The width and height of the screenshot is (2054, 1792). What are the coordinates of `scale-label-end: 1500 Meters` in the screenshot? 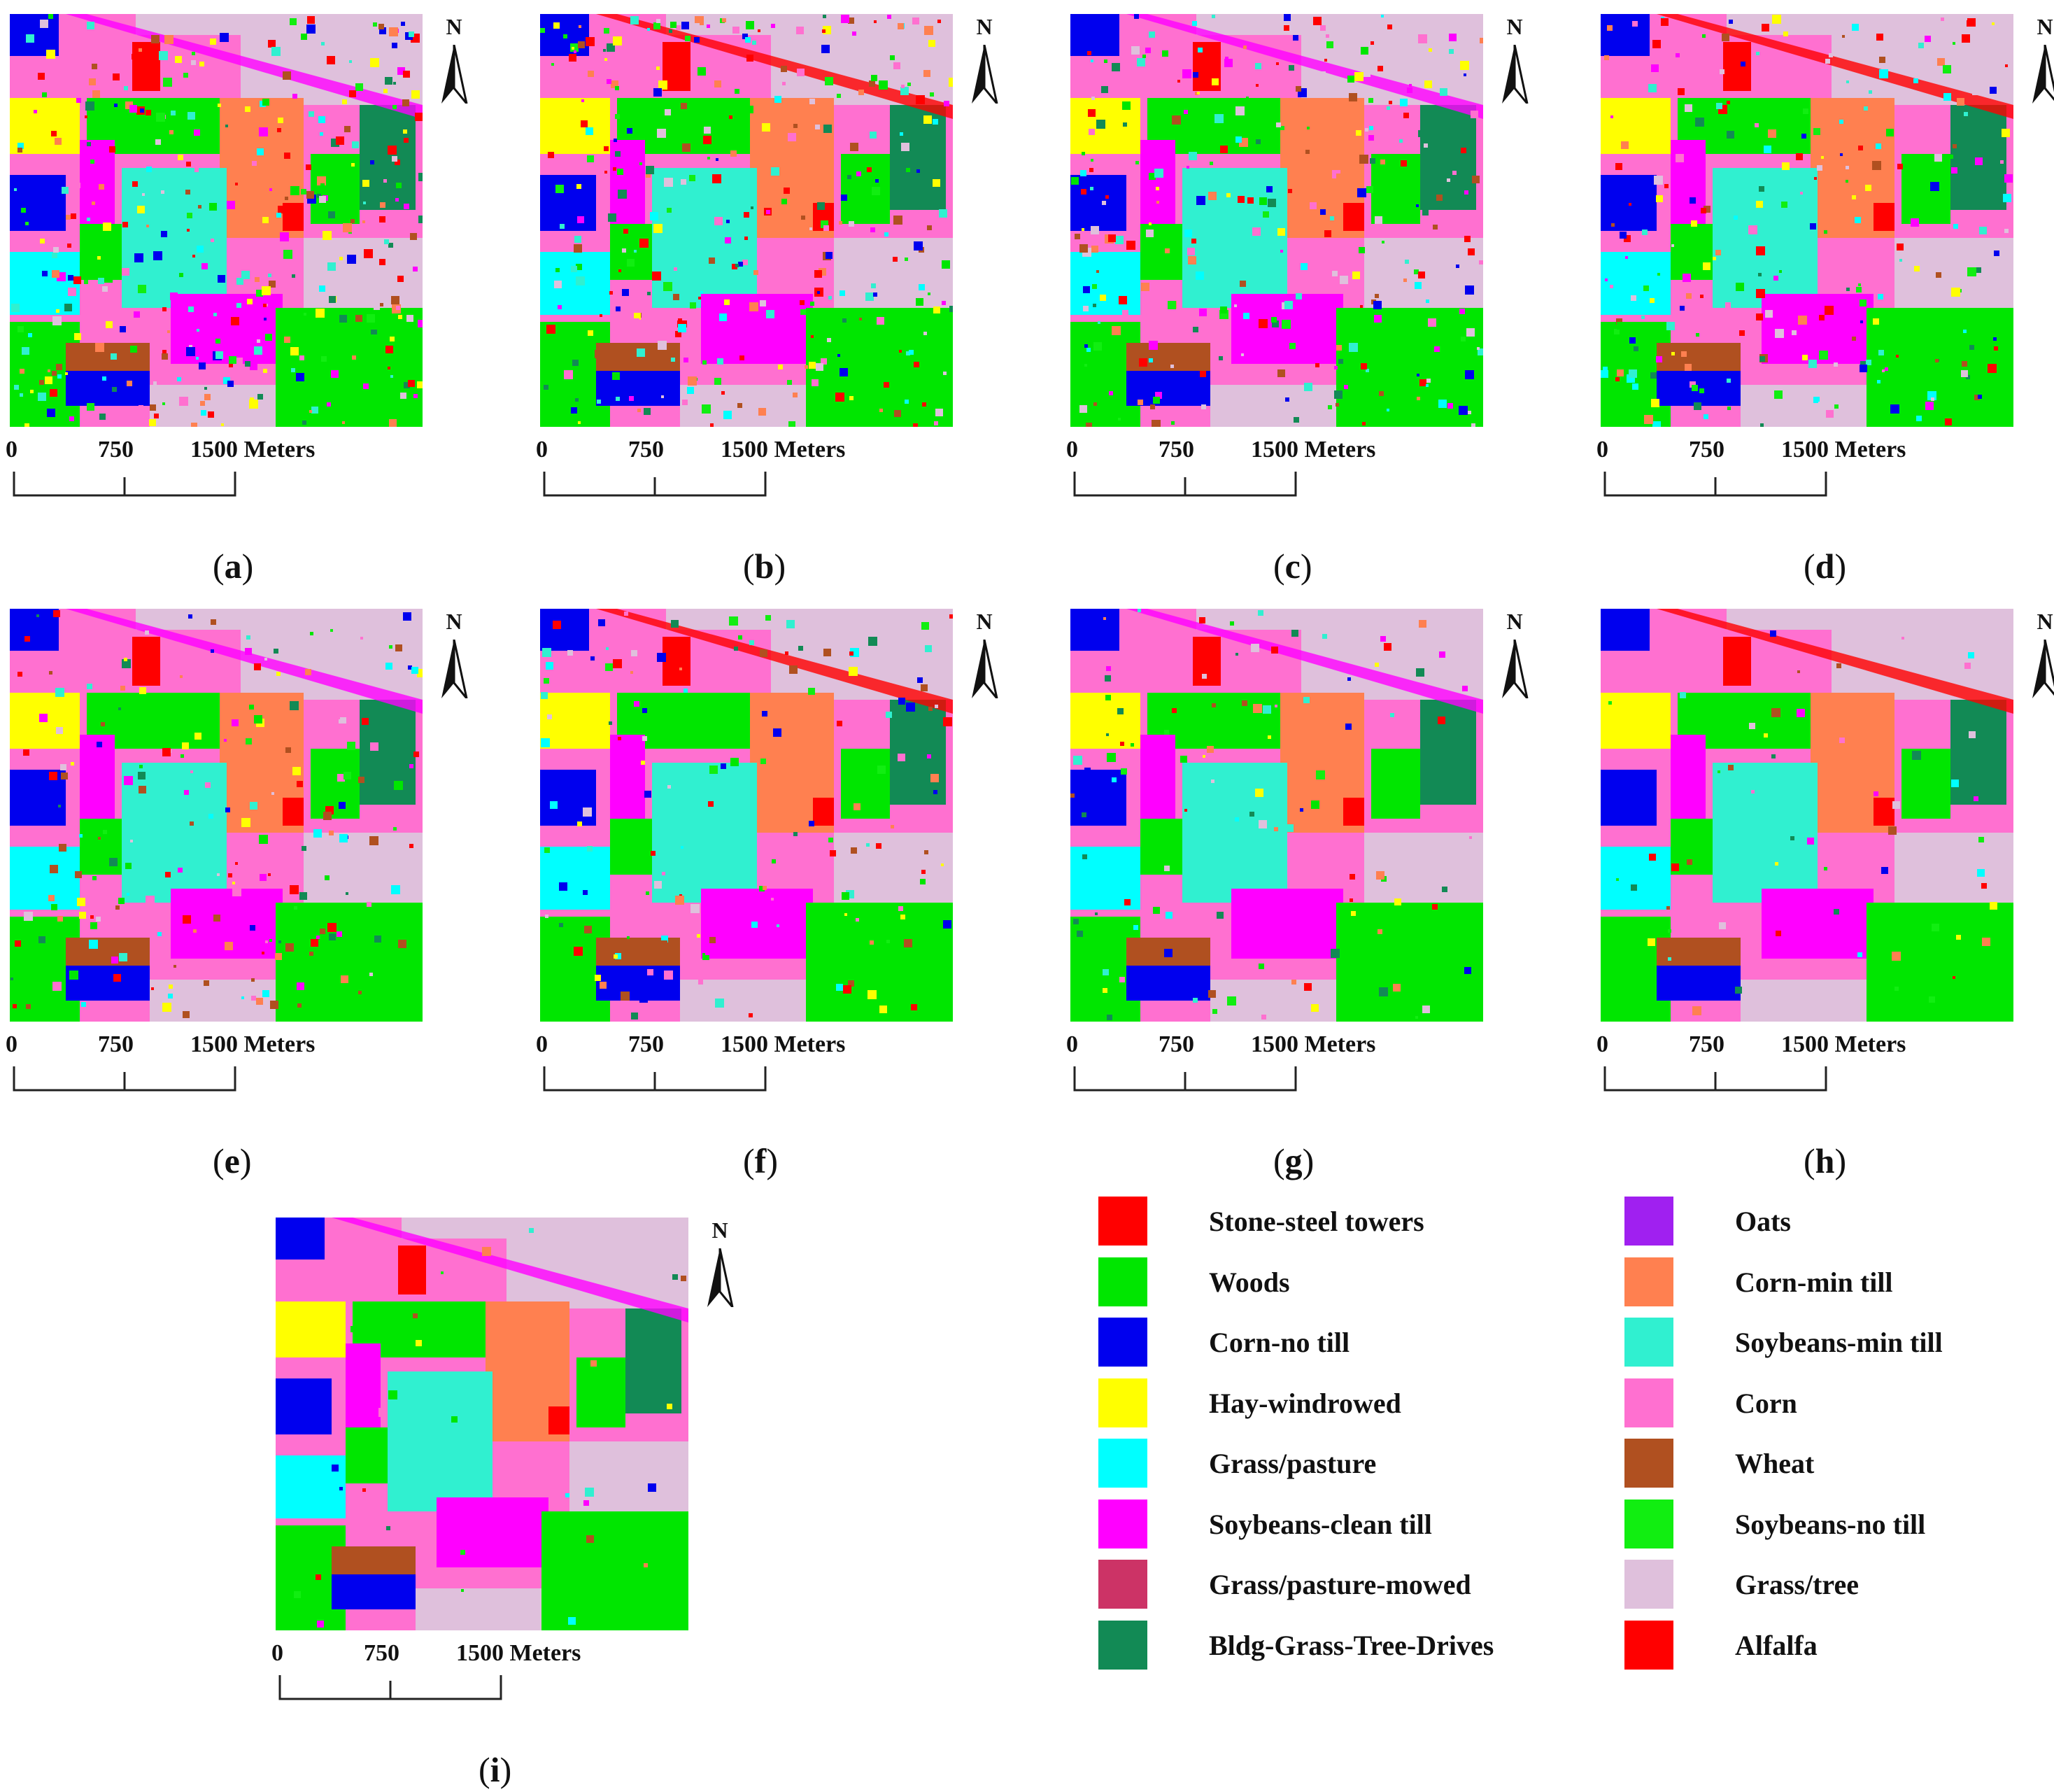 It's located at (1843, 450).